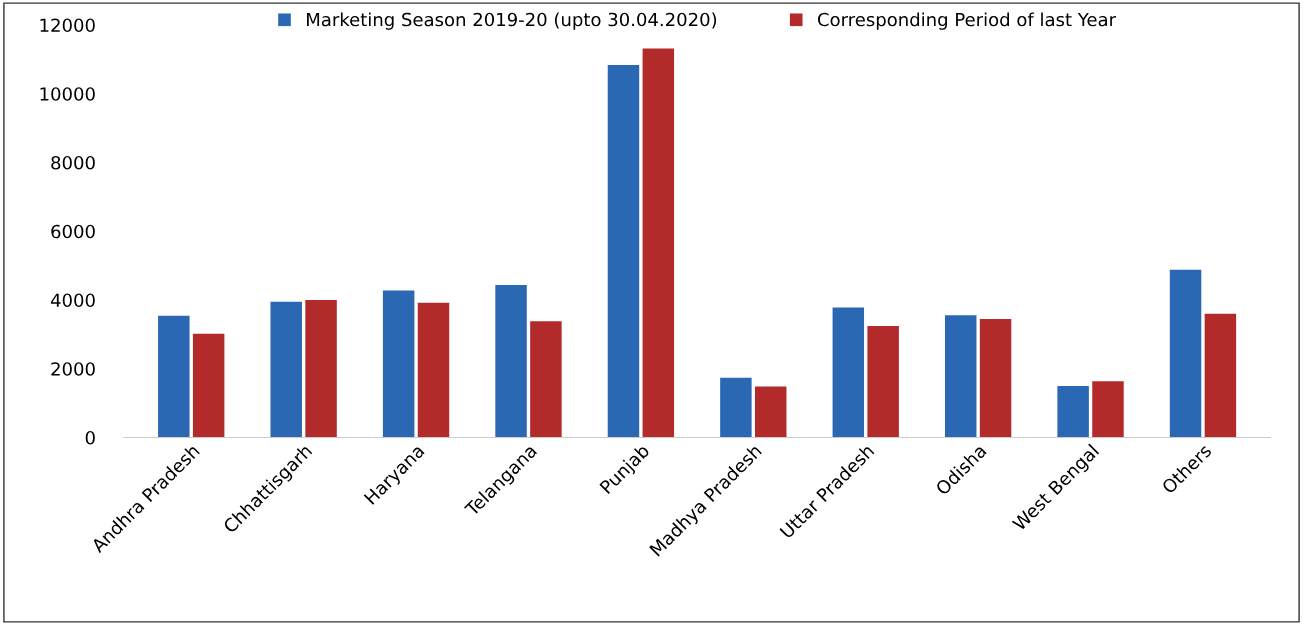 This screenshot has height=625, width=1303. What do you see at coordinates (967, 21) in the screenshot?
I see `legend-label: Corresponding Period of last Year` at bounding box center [967, 21].